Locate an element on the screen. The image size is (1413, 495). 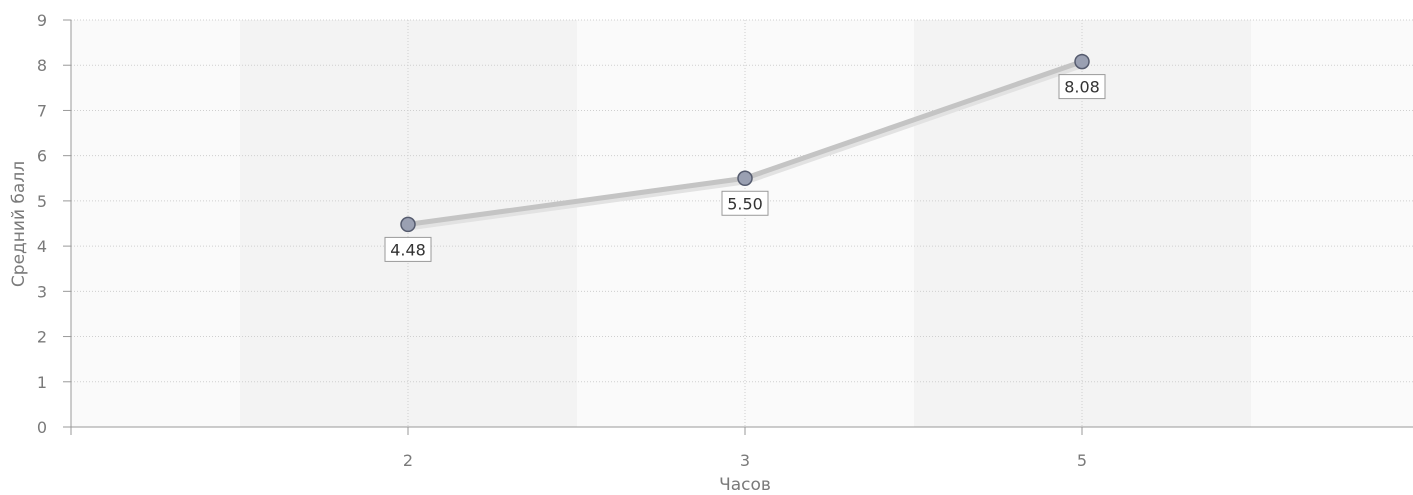
y-tick-label: 9 is located at coordinates (42, 20).